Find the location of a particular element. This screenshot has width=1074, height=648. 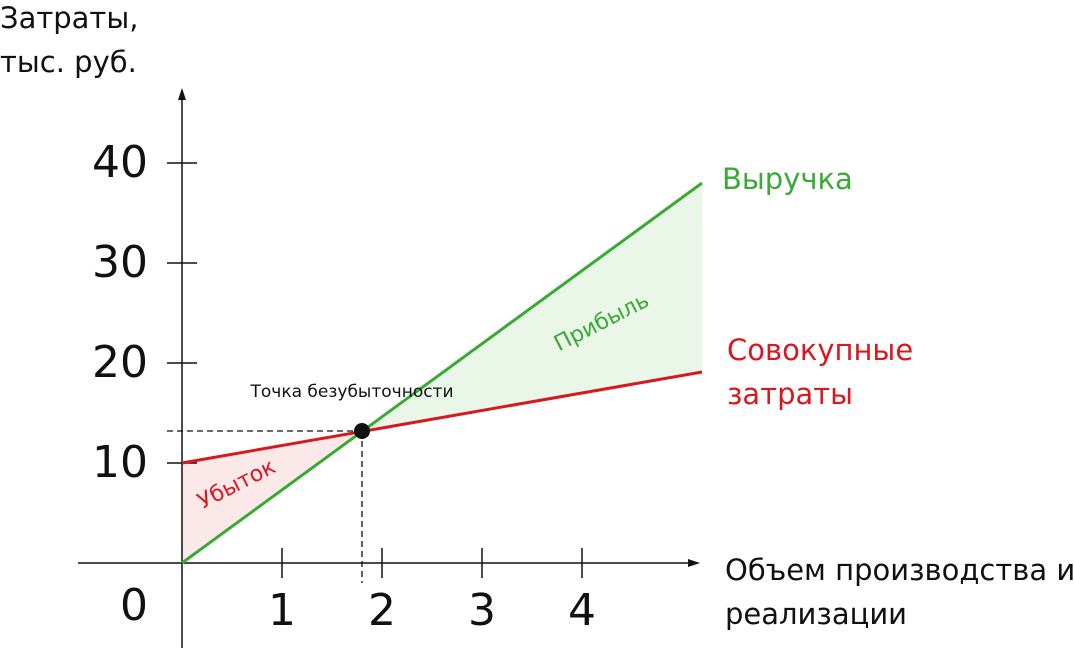

y-axis-label: Затраты, тыс. руб. is located at coordinates (69, 40).